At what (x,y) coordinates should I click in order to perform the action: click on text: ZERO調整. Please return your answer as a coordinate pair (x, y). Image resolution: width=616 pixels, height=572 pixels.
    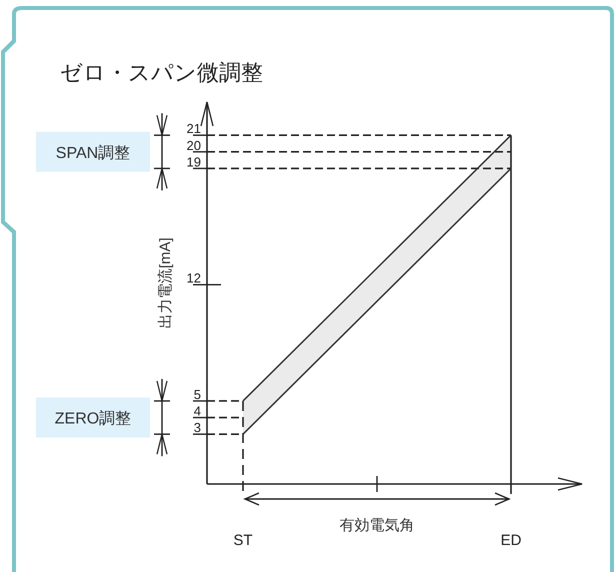
    Looking at the image, I should click on (93, 419).